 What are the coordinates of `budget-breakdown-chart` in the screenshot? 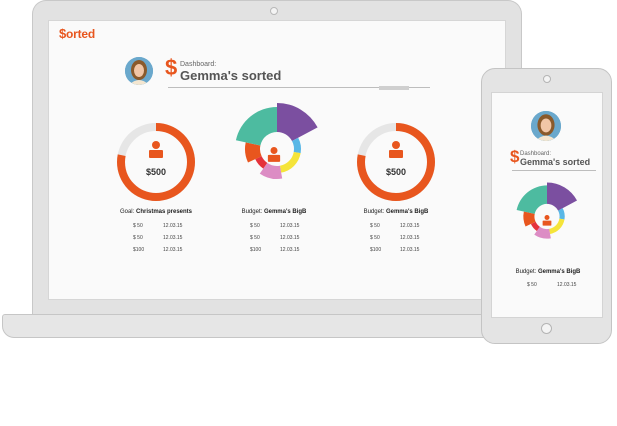 It's located at (277, 147).